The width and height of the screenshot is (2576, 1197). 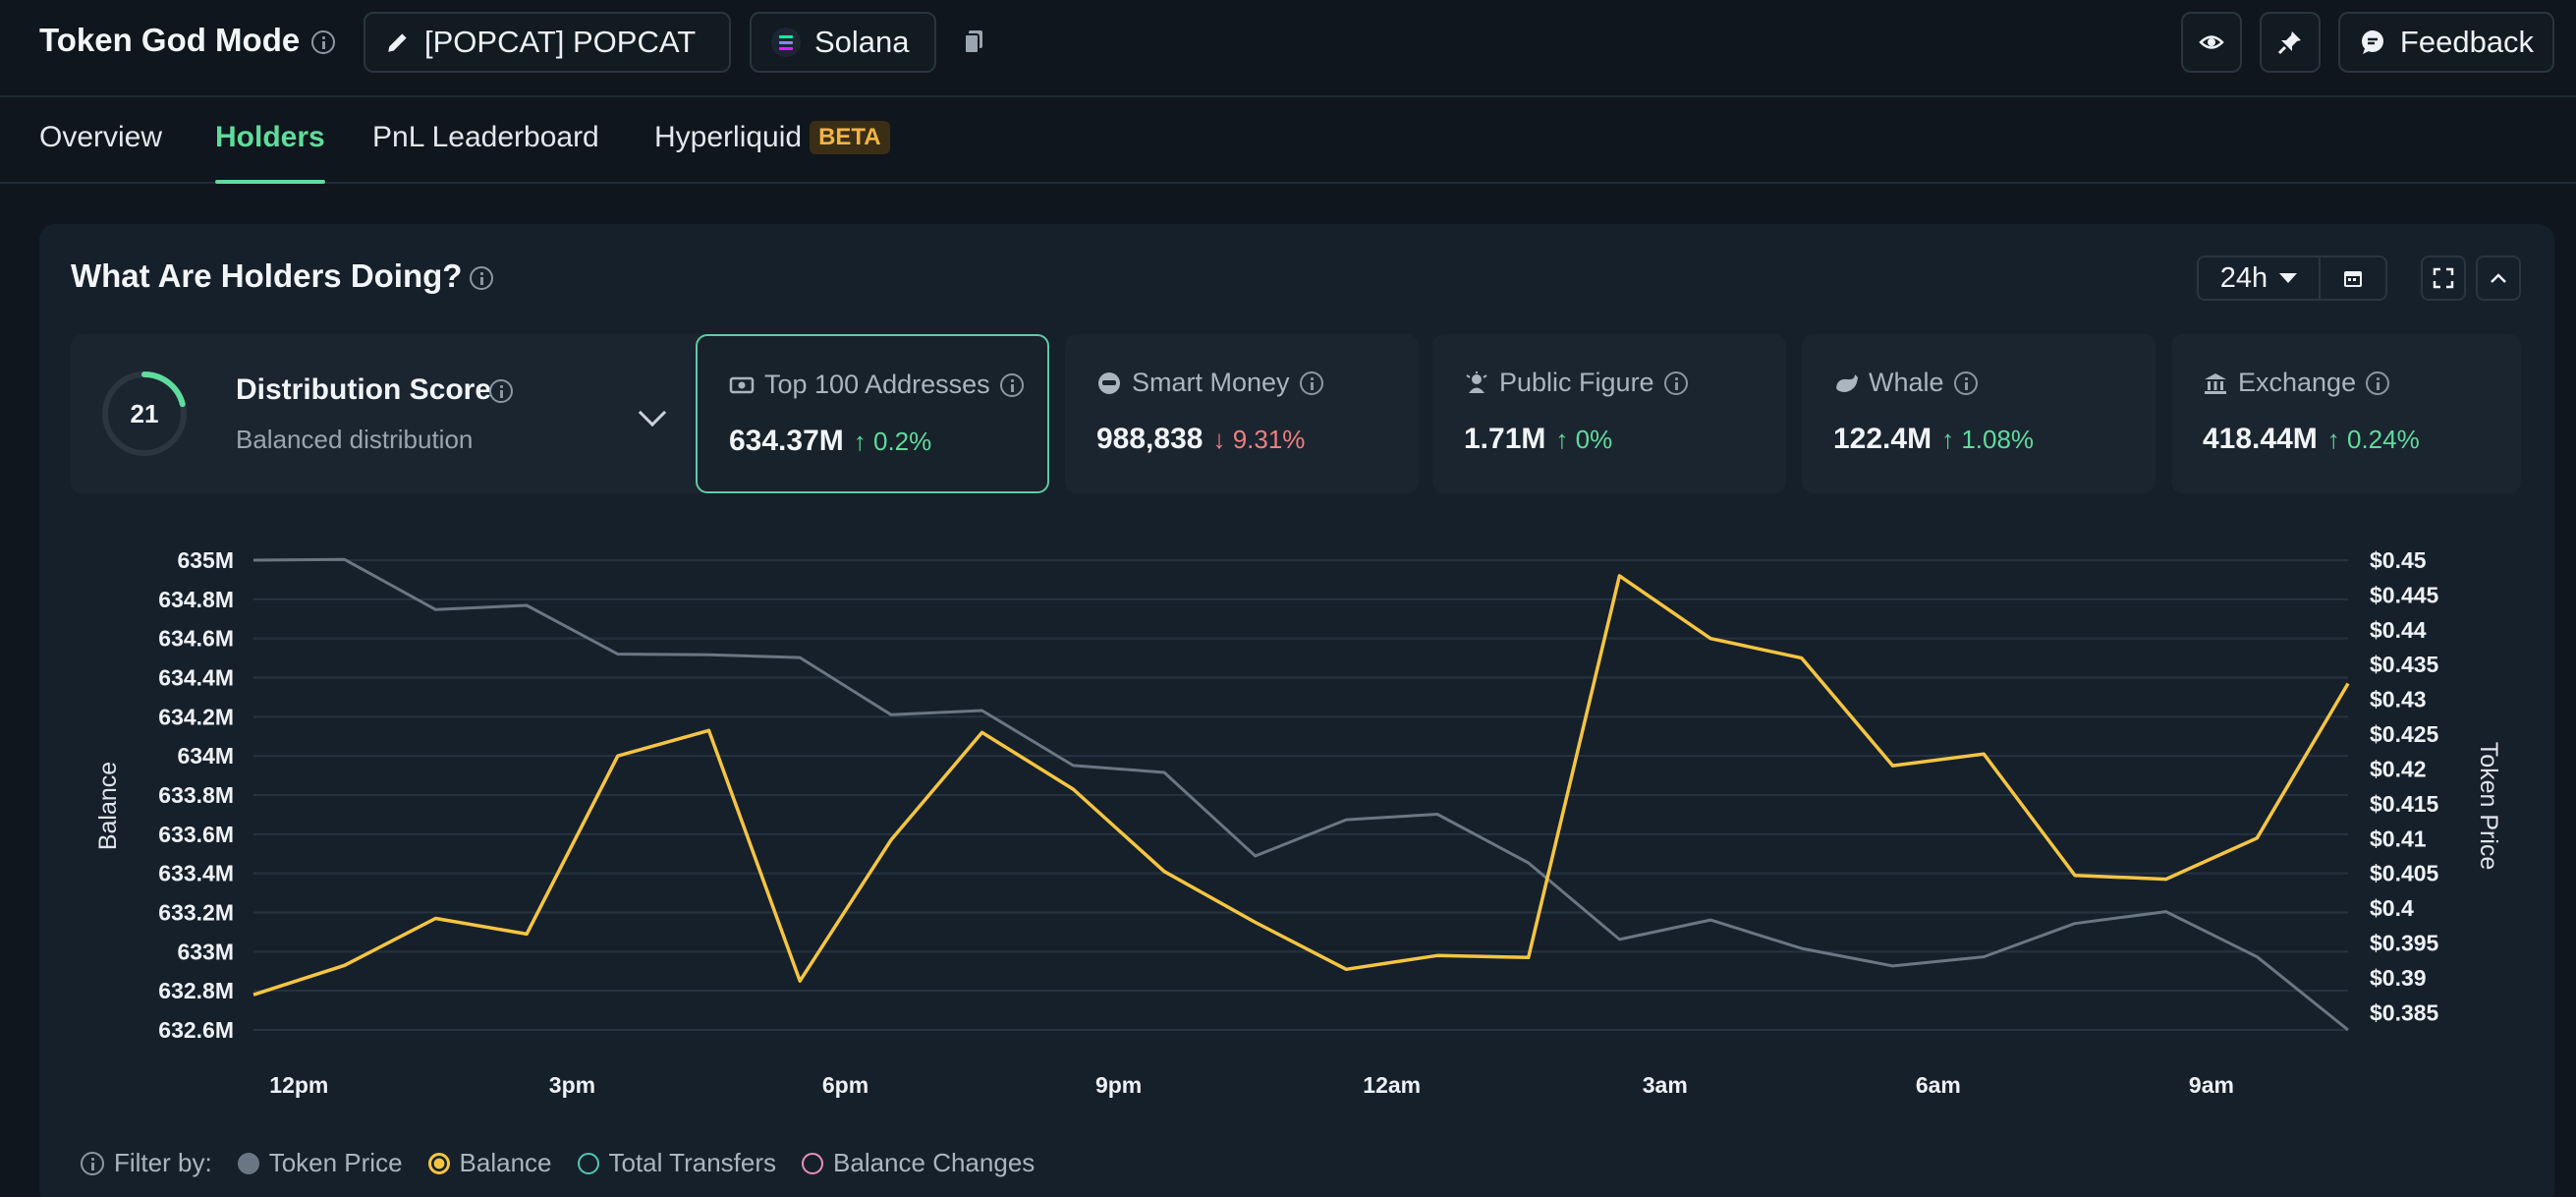 What do you see at coordinates (146, 1163) in the screenshot?
I see `filter-label: Filter by:` at bounding box center [146, 1163].